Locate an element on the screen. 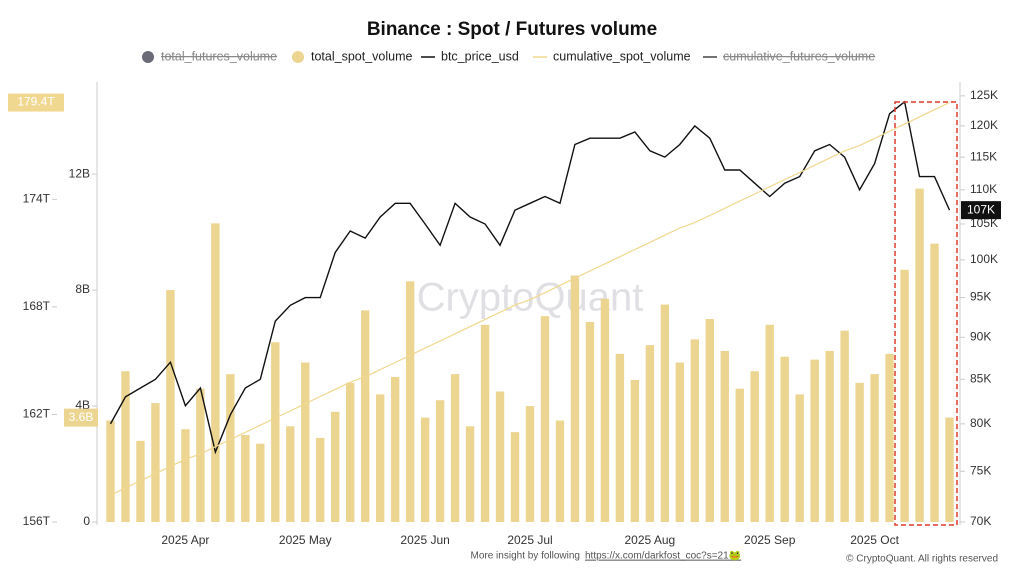 This screenshot has width=1024, height=576. y2-tick-label: 120K is located at coordinates (984, 125).